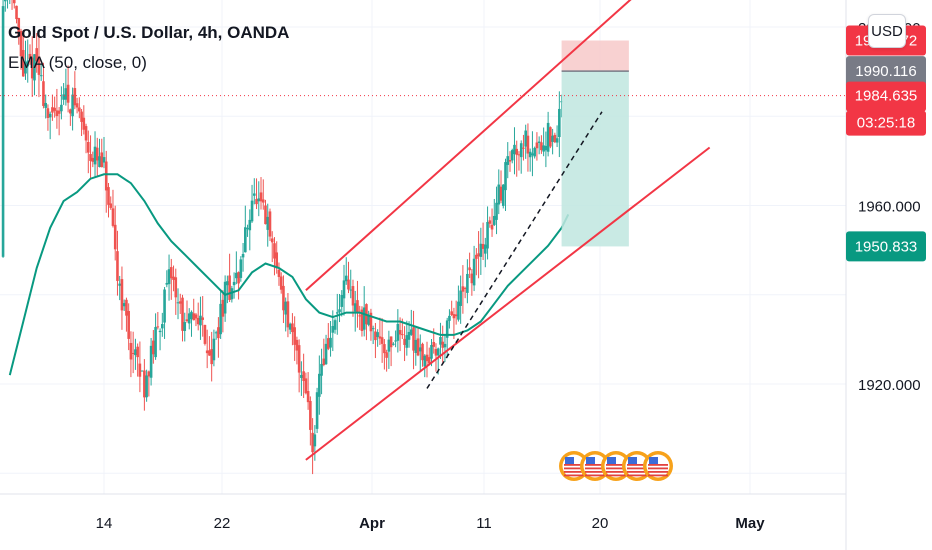 Image resolution: width=932 pixels, height=550 pixels. I want to click on ema-indicator-label: EMA (50, close, 0), so click(77, 62).